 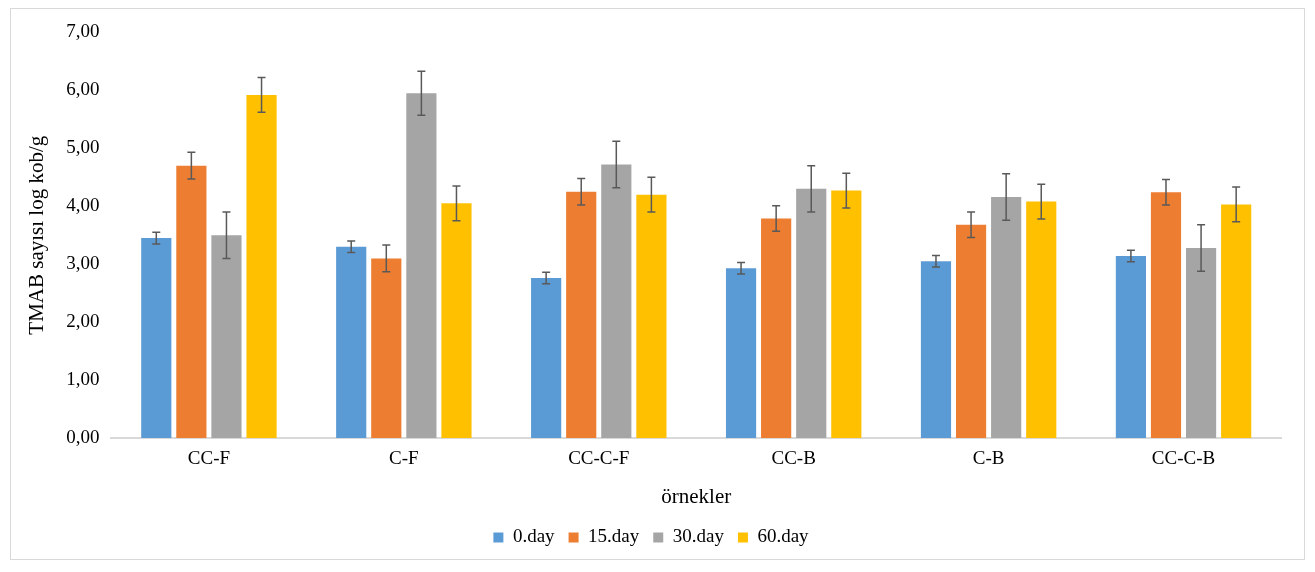 I want to click on y-tick-label: 7,00, so click(x=83, y=31).